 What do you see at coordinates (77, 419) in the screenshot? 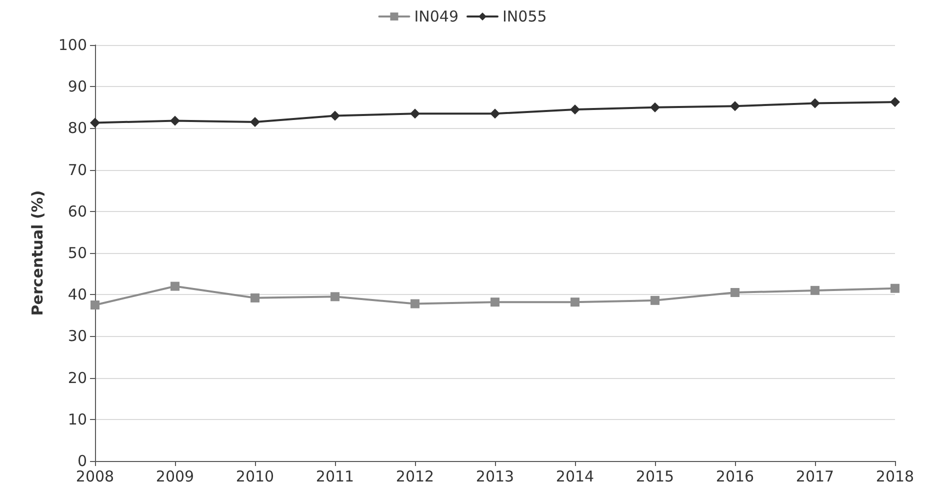
I see `y-tick-label: 10` at bounding box center [77, 419].